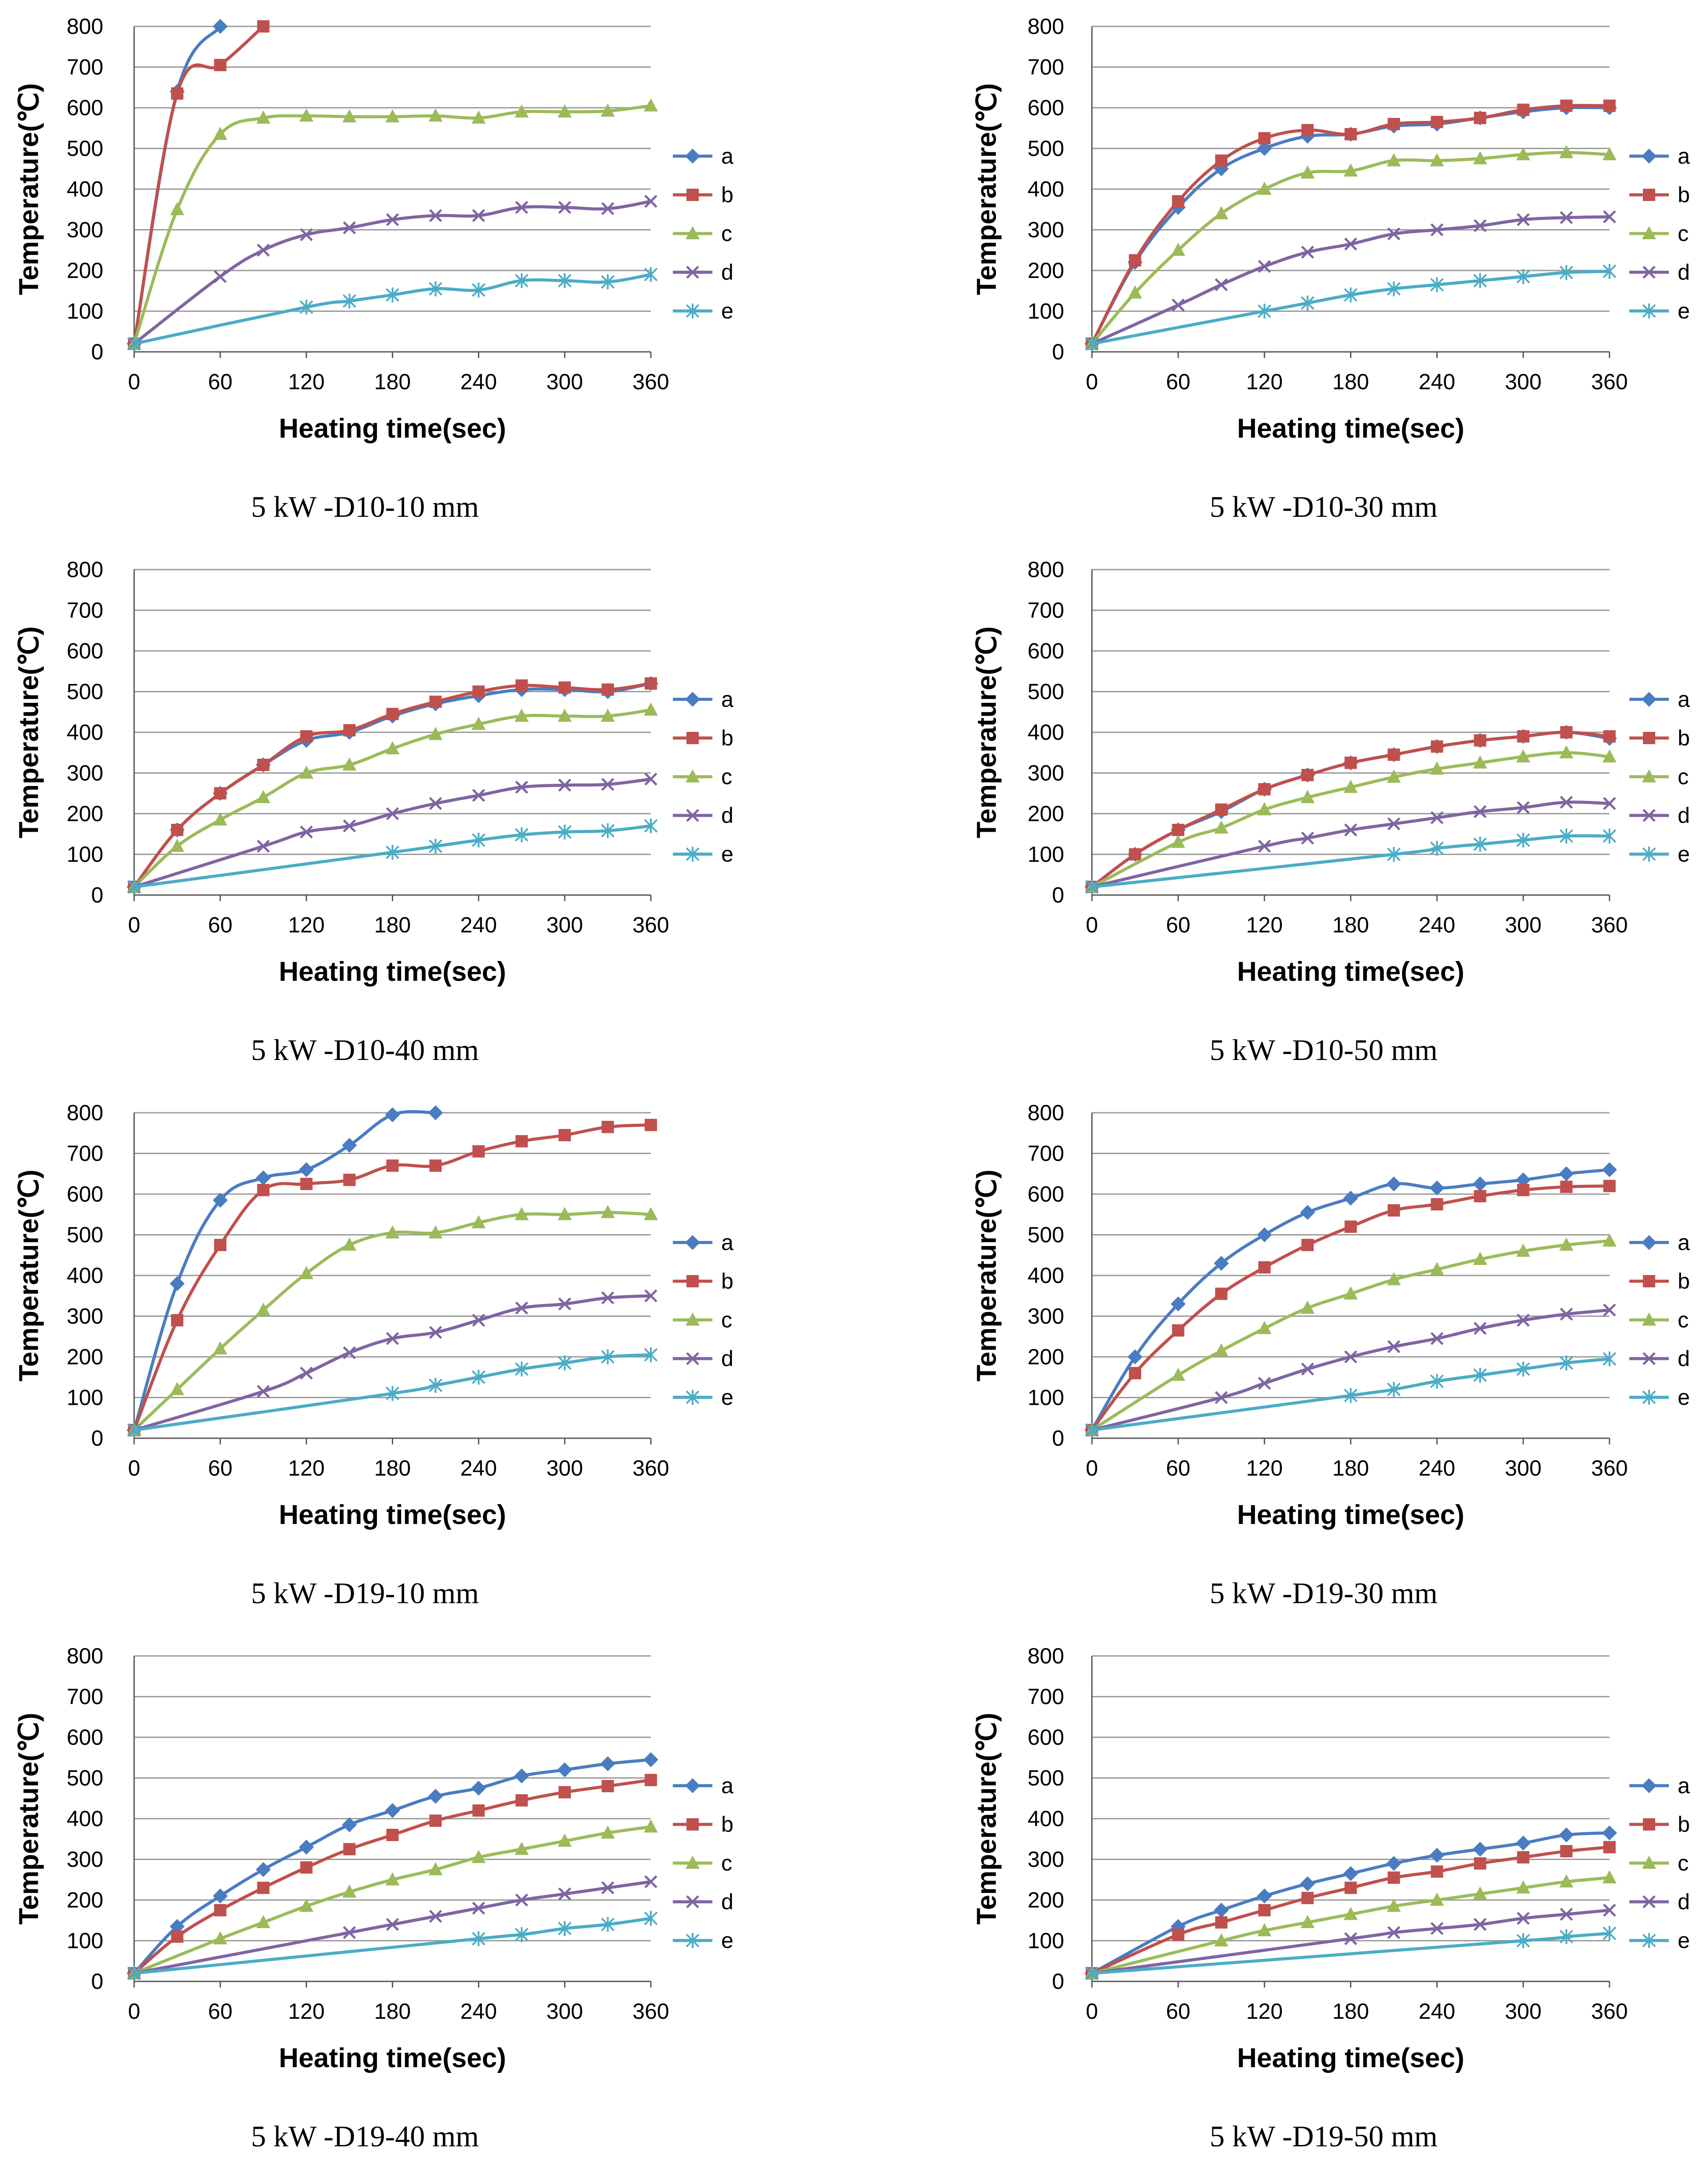 The image size is (1708, 2178). What do you see at coordinates (1351, 862) in the screenshot?
I see `series-e` at bounding box center [1351, 862].